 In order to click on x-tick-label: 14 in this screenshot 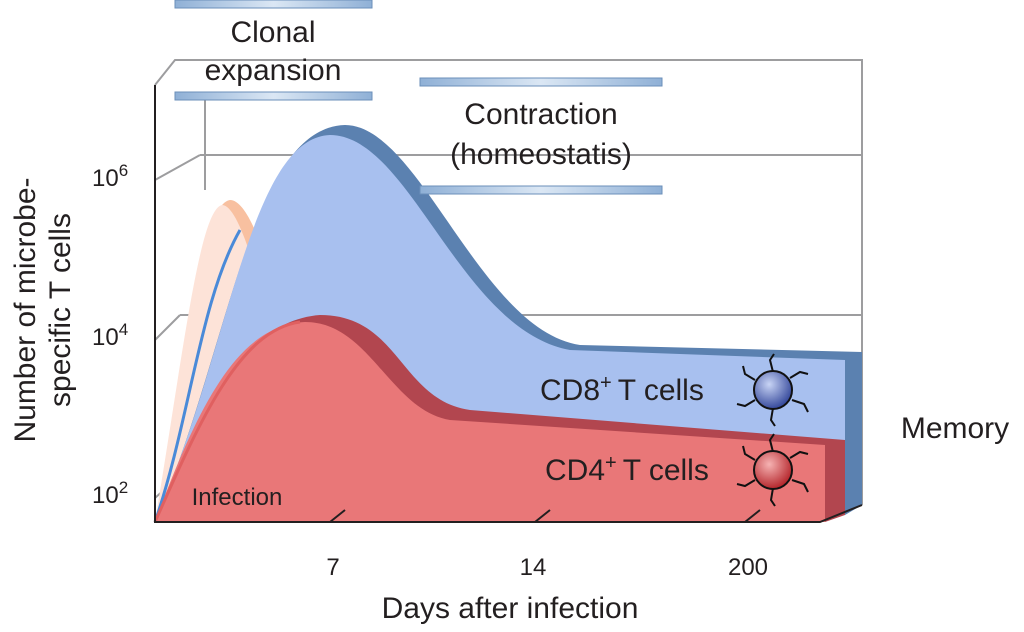, I will do `click(533, 567)`.